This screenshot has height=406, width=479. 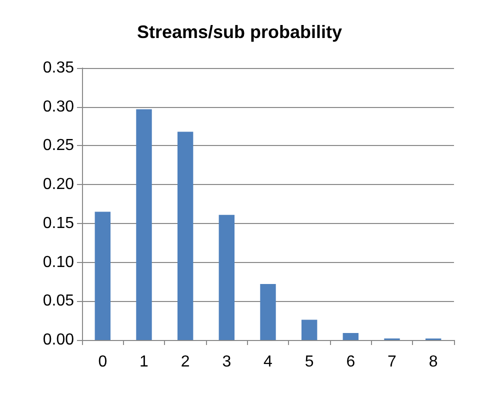 I want to click on chart-title: Streams/sub probability, so click(x=239, y=32).